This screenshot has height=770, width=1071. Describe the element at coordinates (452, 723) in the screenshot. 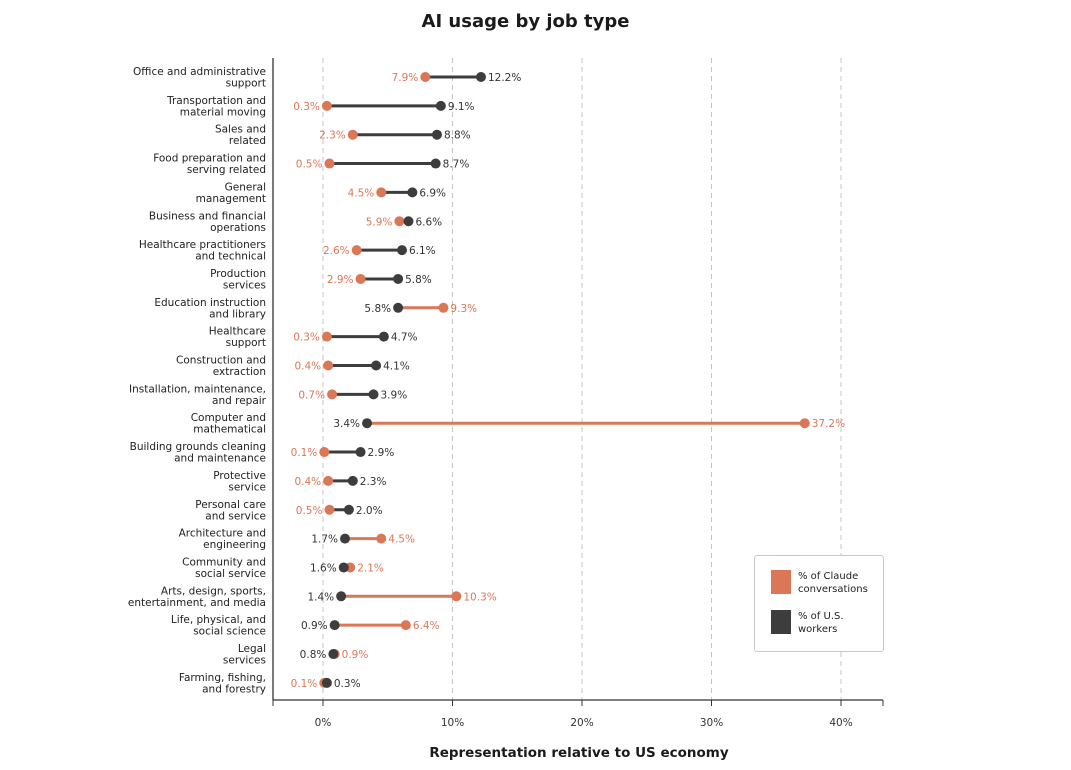

I see `x-tick-label: 10%` at that location.